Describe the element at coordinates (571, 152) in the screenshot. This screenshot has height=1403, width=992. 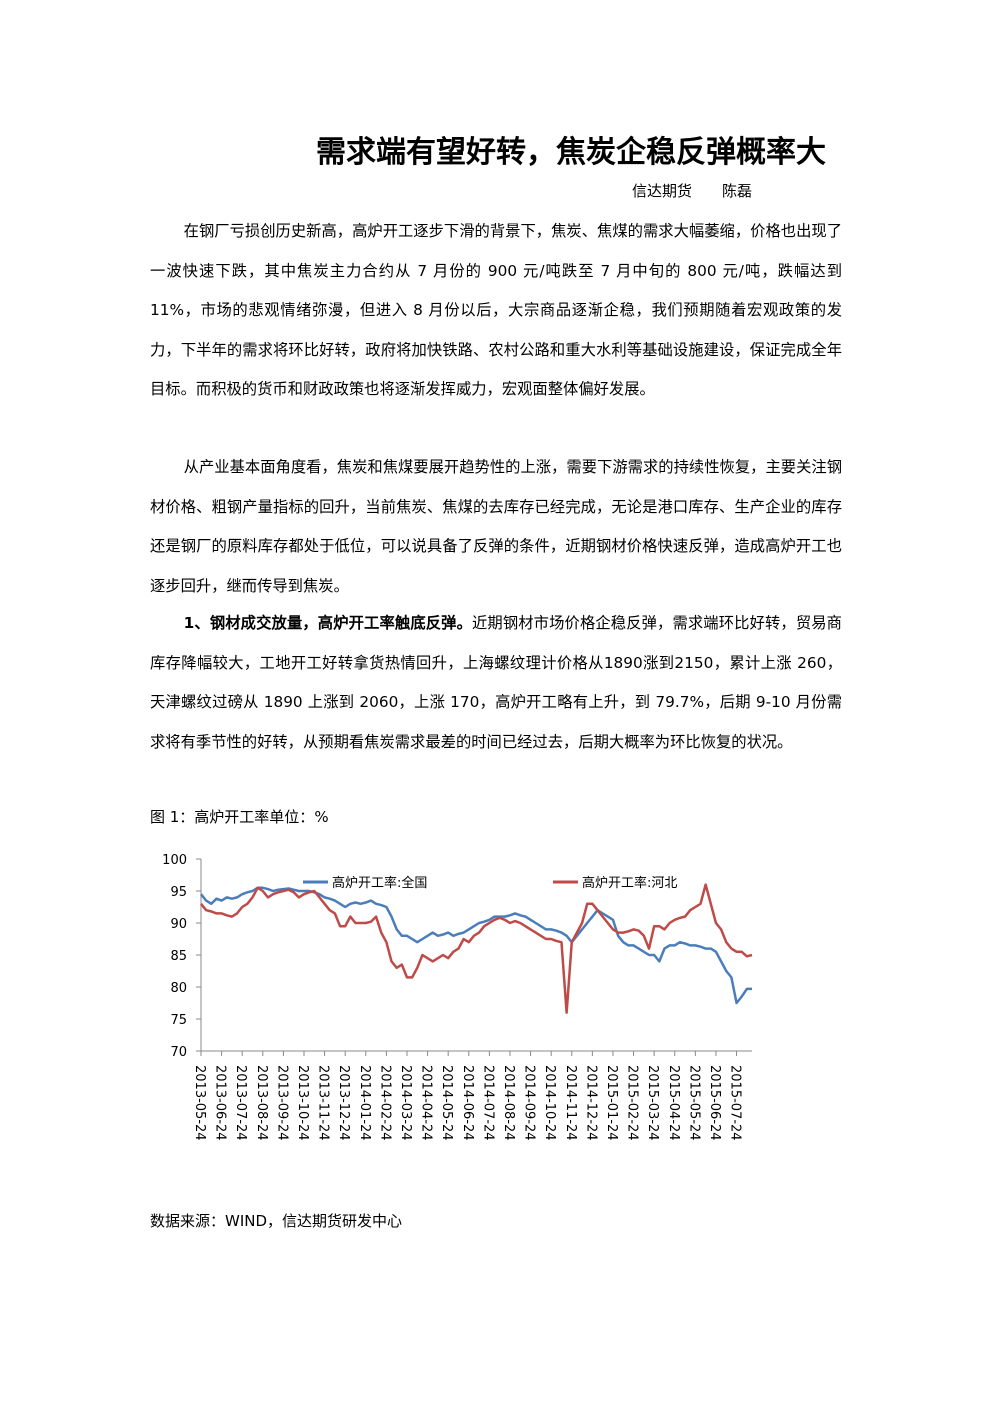
I see `title: 需求端有望好转，焦炭企稳反弹概率大` at that location.